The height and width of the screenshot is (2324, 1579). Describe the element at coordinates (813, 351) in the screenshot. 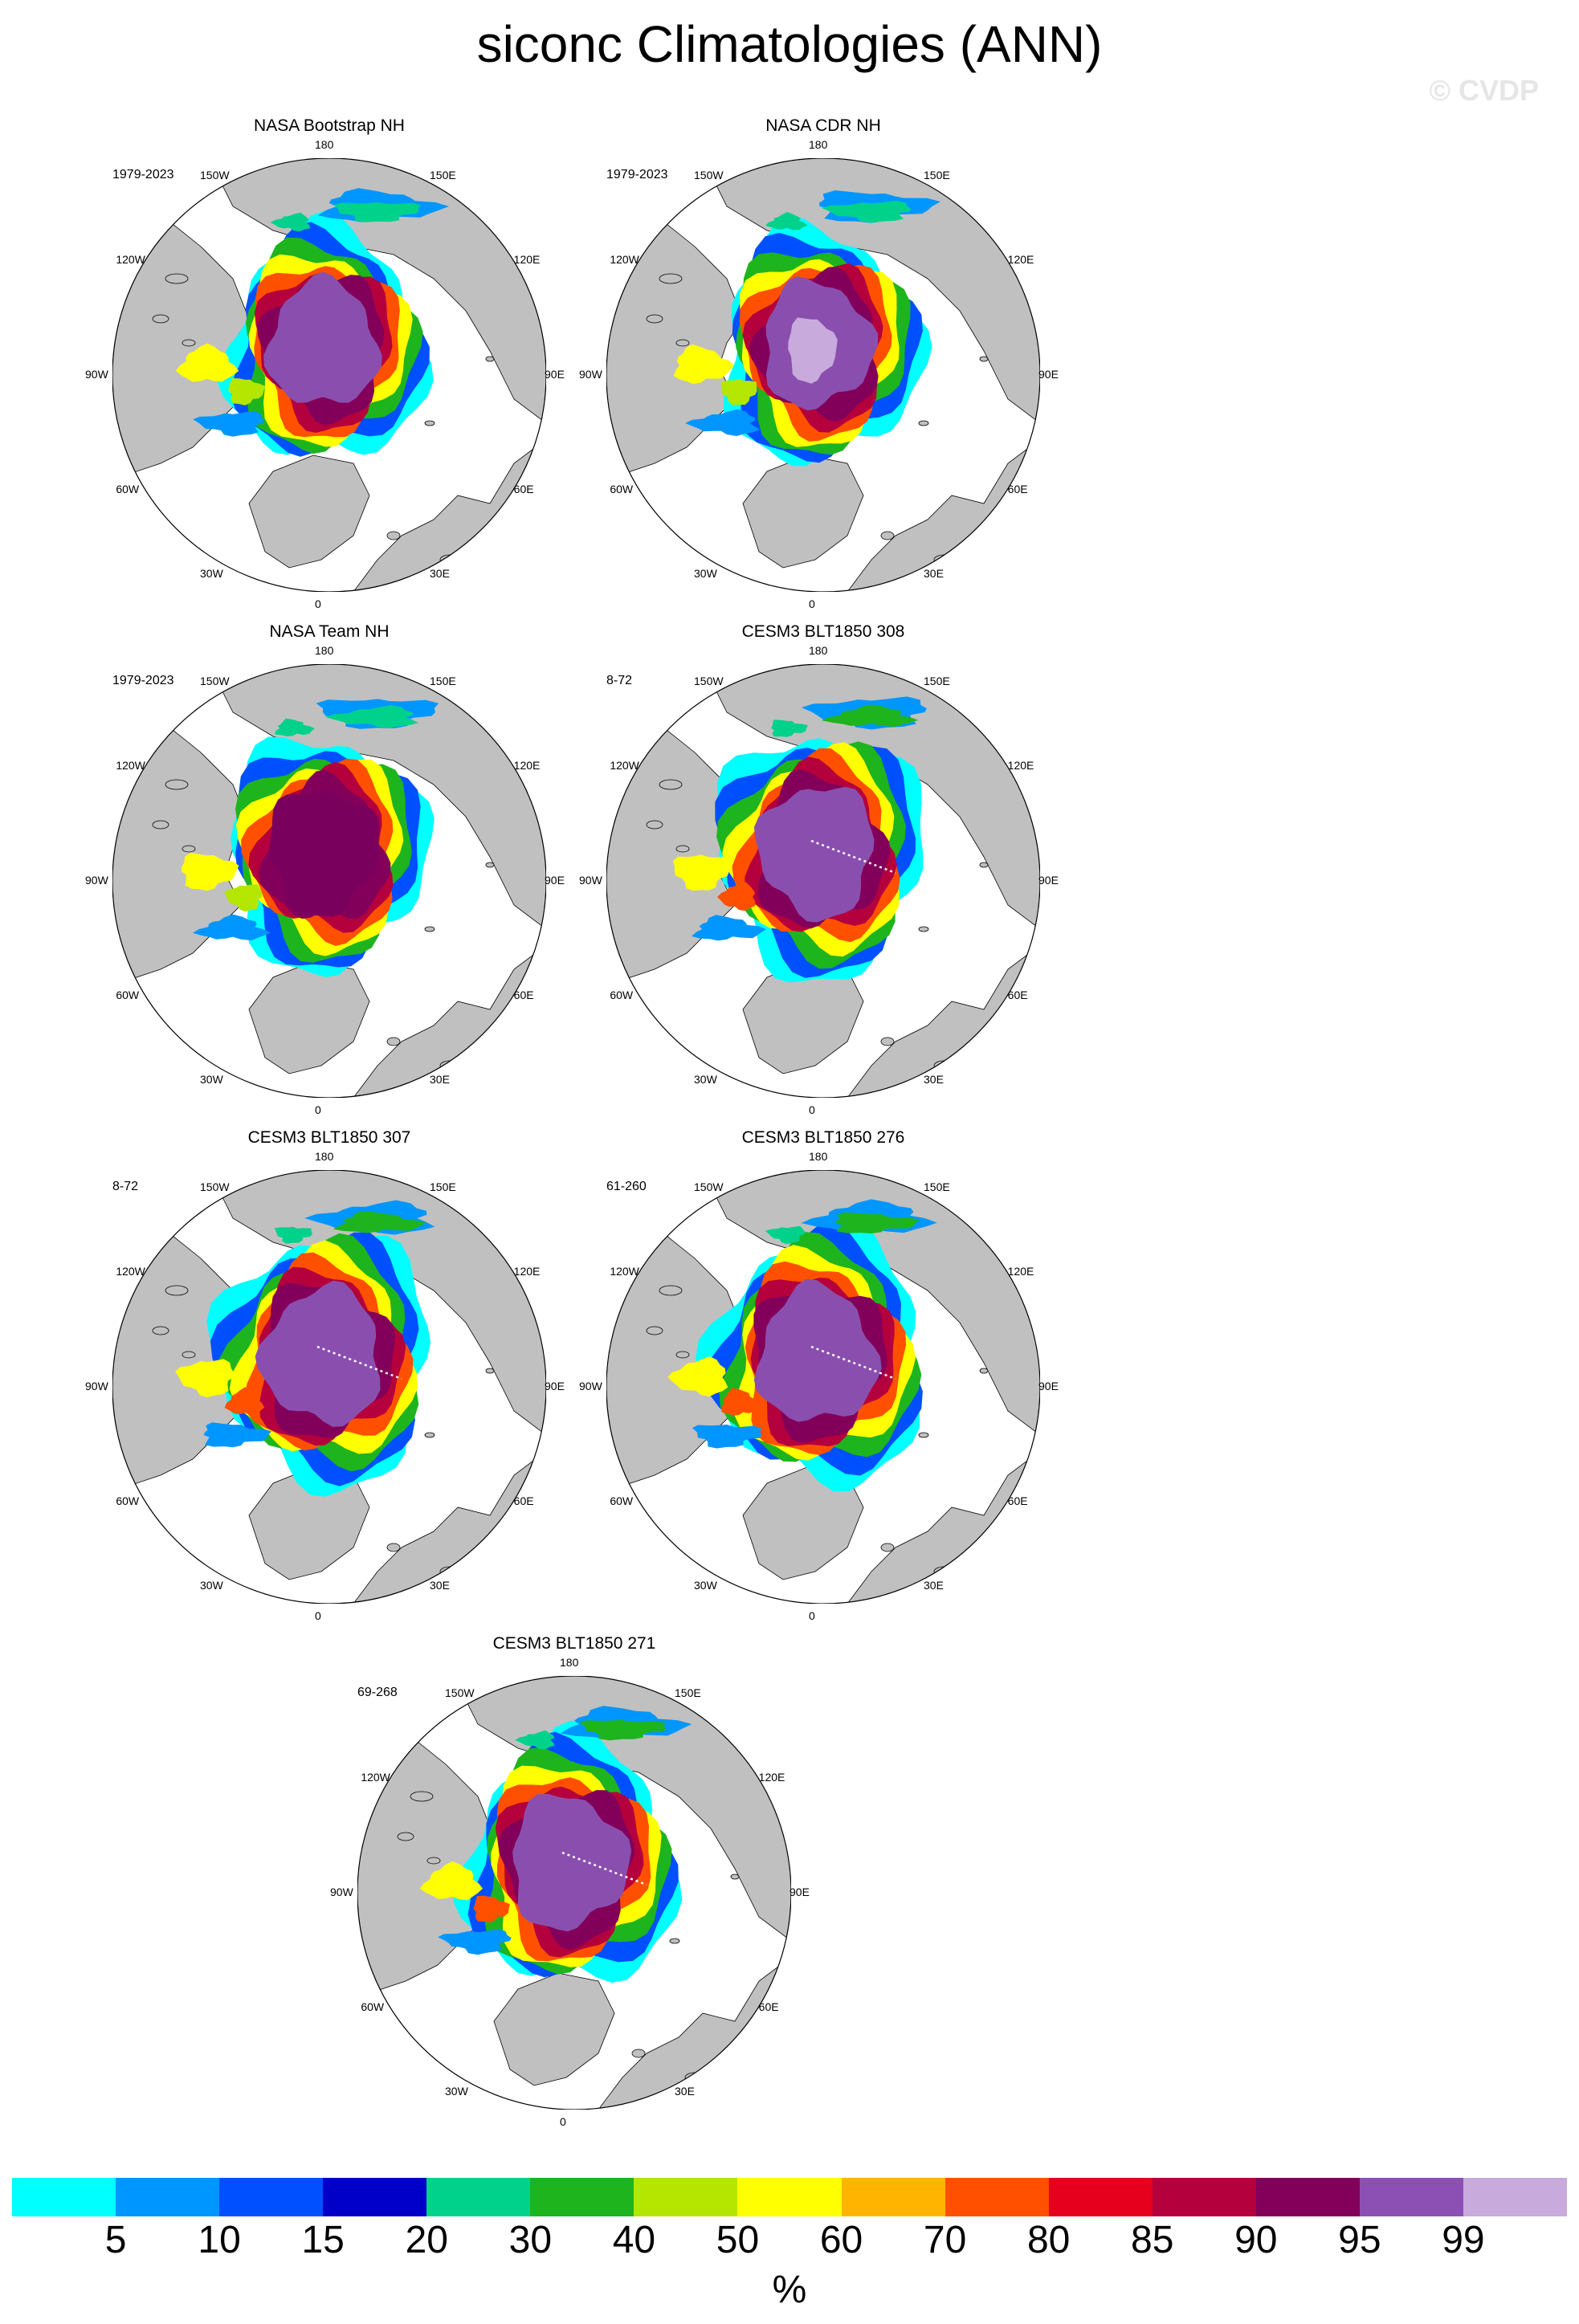

I see `ice-core-inner` at that location.